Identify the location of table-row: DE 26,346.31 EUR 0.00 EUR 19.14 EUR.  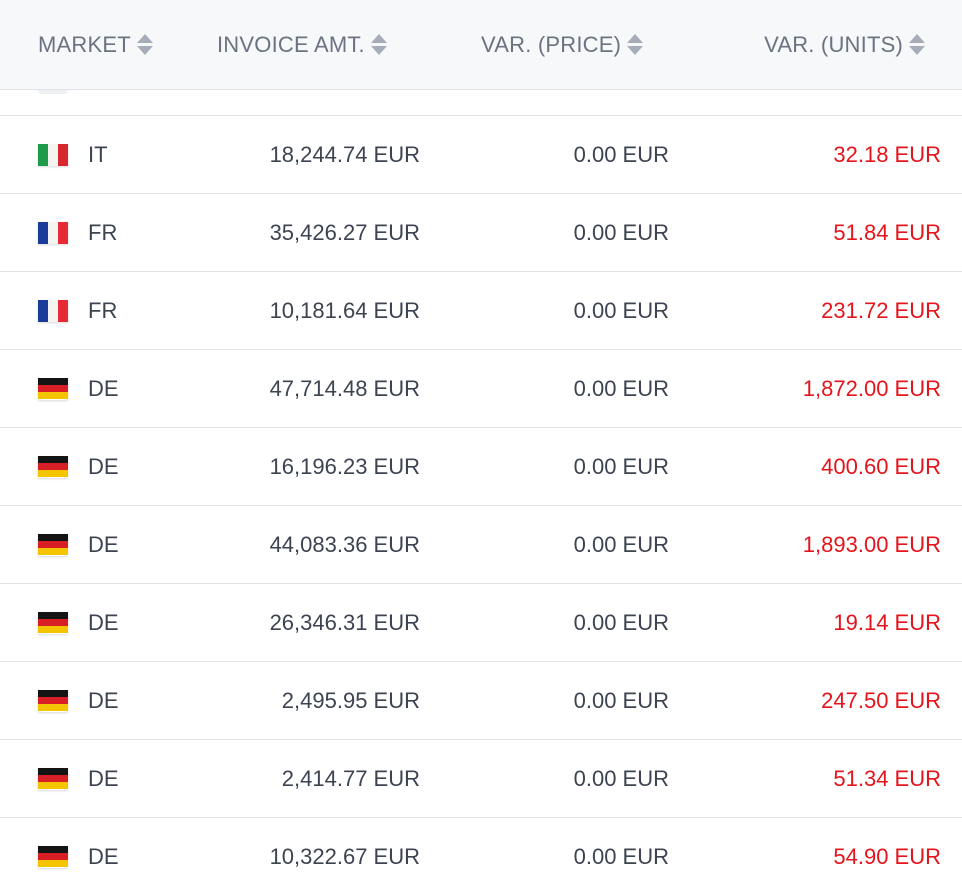
(481, 623).